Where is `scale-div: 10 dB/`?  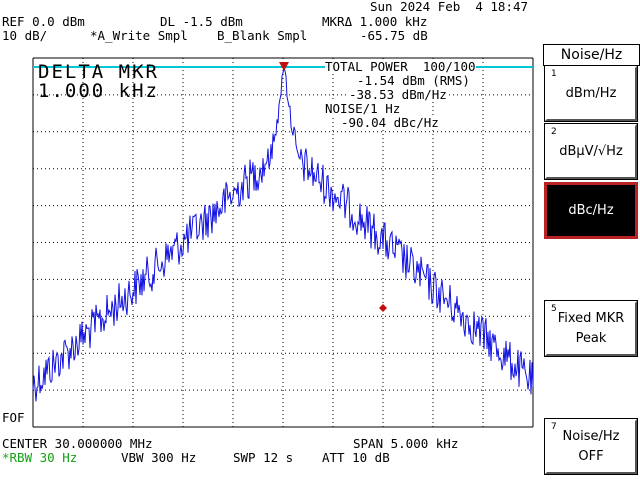
scale-div: 10 dB/ is located at coordinates (25, 35).